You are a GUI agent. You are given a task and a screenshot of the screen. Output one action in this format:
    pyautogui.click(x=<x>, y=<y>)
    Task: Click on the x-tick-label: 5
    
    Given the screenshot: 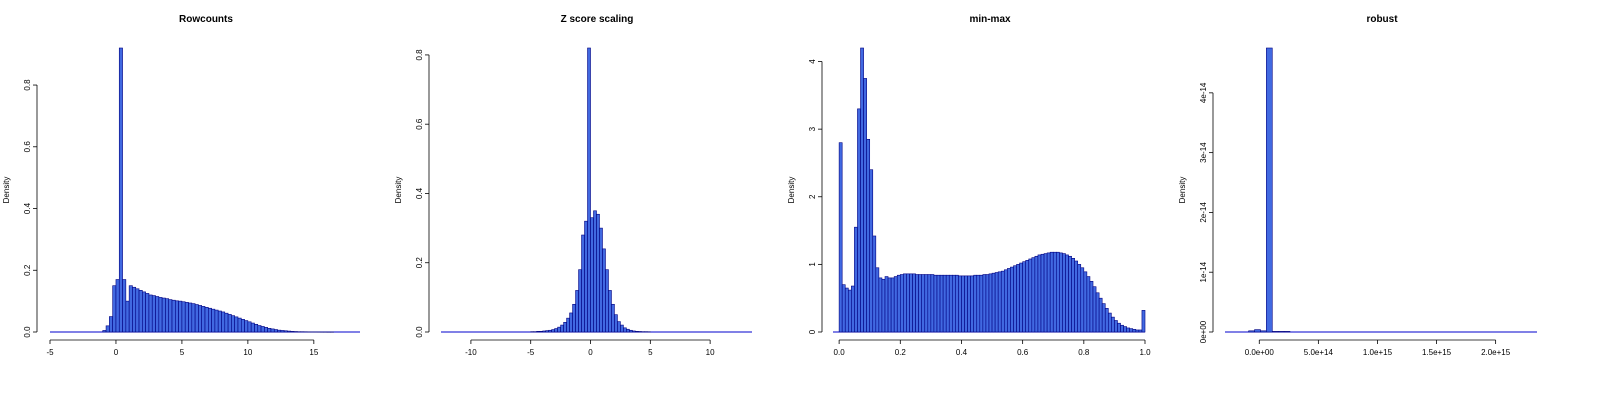 What is the action you would take?
    pyautogui.click(x=650, y=352)
    